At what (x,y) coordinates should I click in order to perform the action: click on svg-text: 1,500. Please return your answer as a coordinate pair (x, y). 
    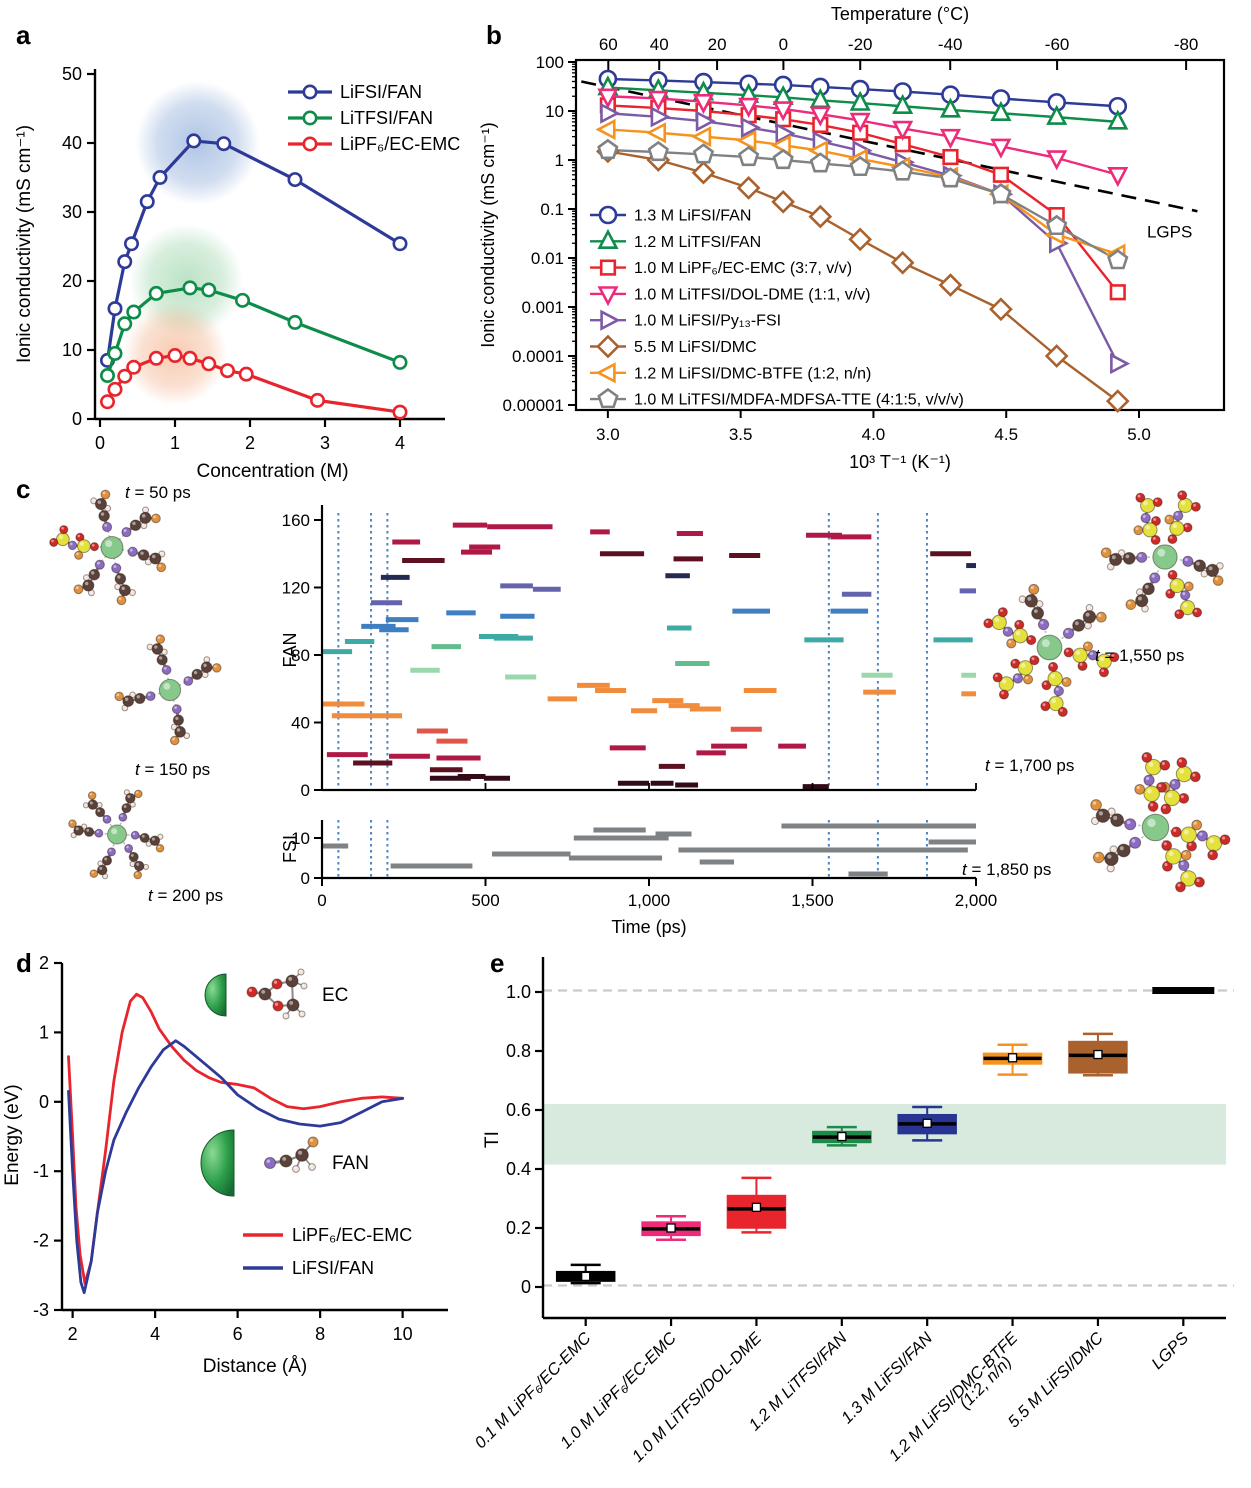
    Looking at the image, I should click on (812, 900).